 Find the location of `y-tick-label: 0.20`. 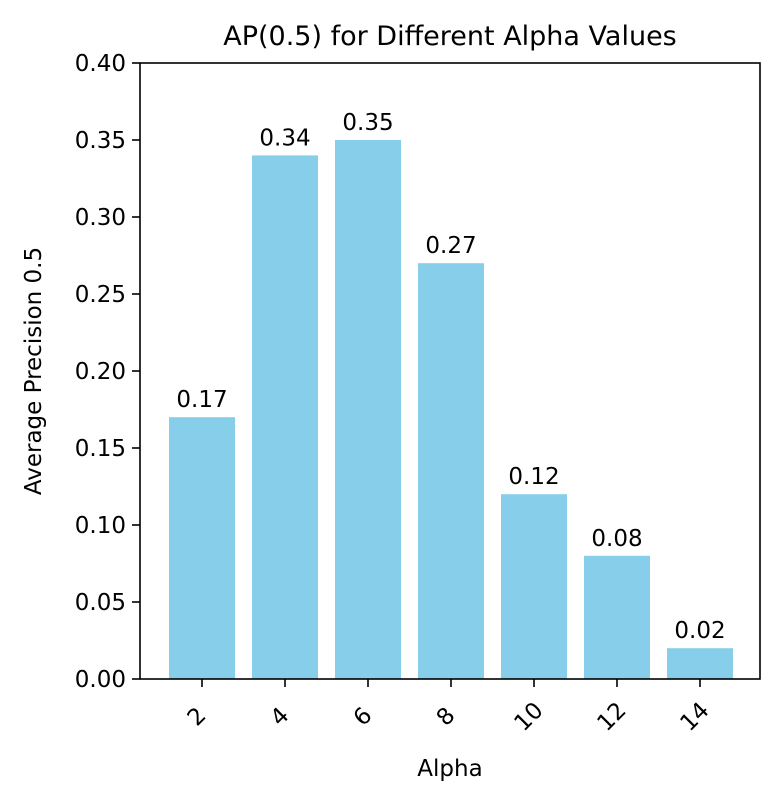

y-tick-label: 0.20 is located at coordinates (100, 372).